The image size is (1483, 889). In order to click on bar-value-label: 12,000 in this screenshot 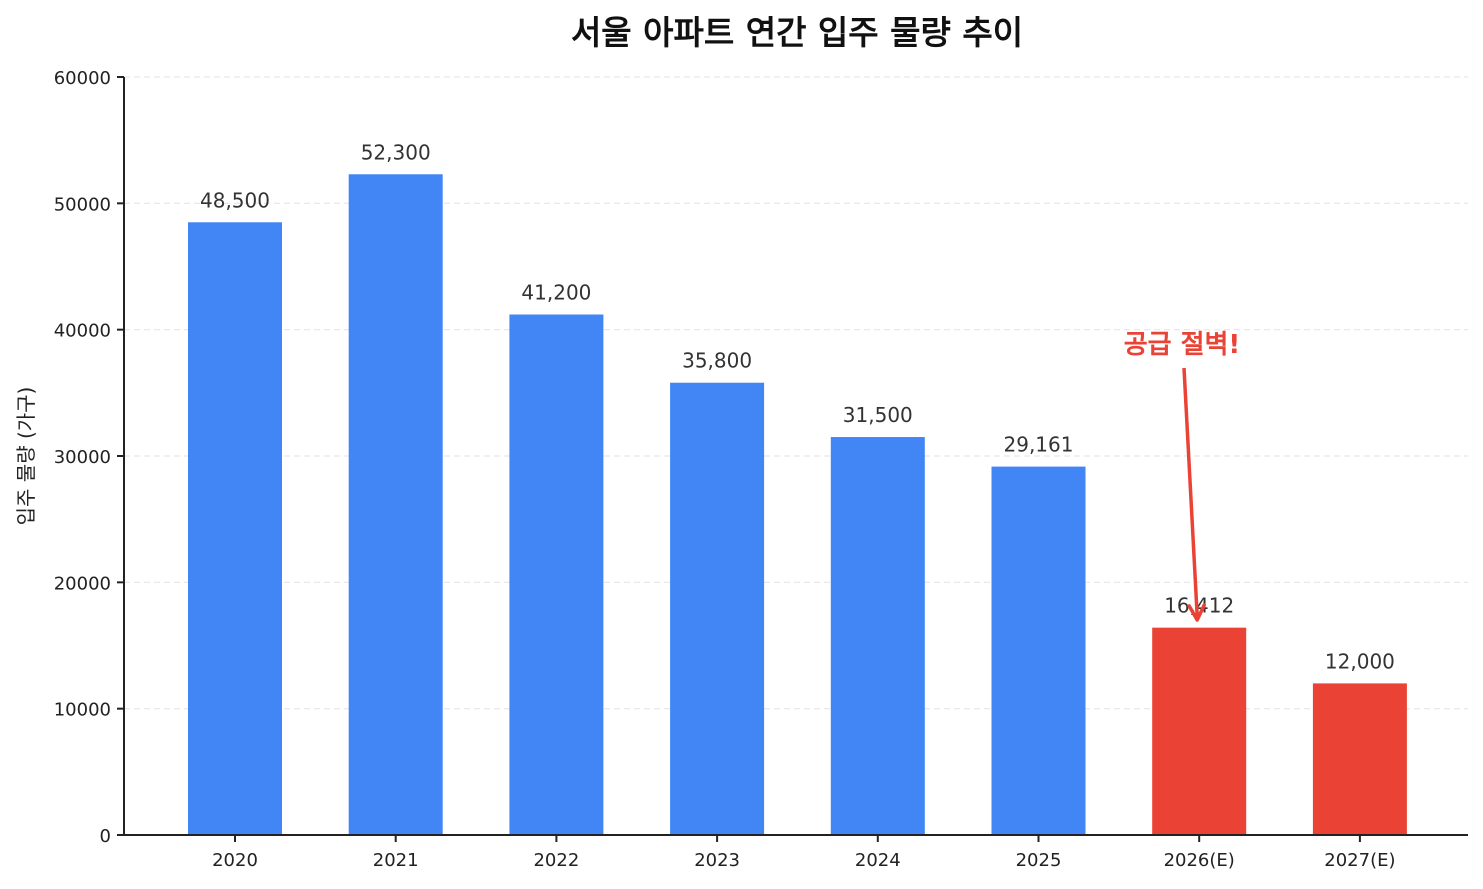, I will do `click(1360, 661)`.